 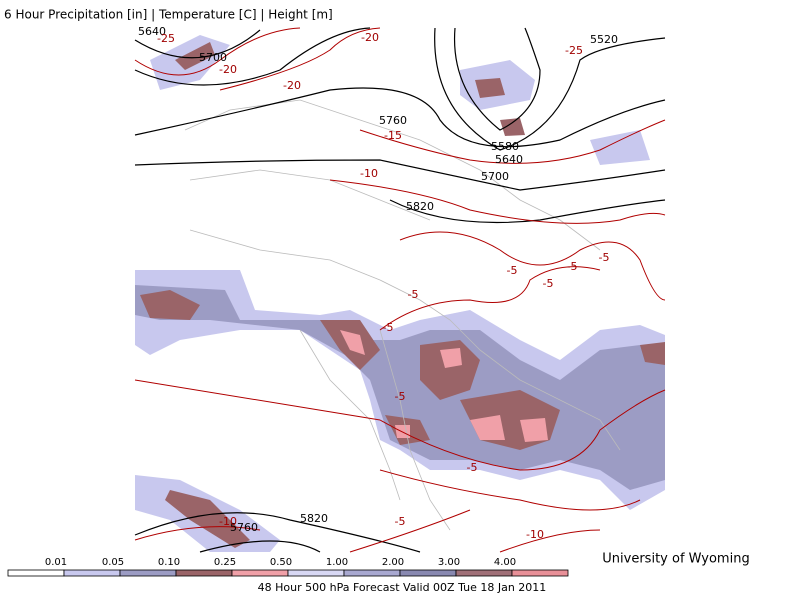 What do you see at coordinates (169, 562) in the screenshot?
I see `colorbar-label: 0.10` at bounding box center [169, 562].